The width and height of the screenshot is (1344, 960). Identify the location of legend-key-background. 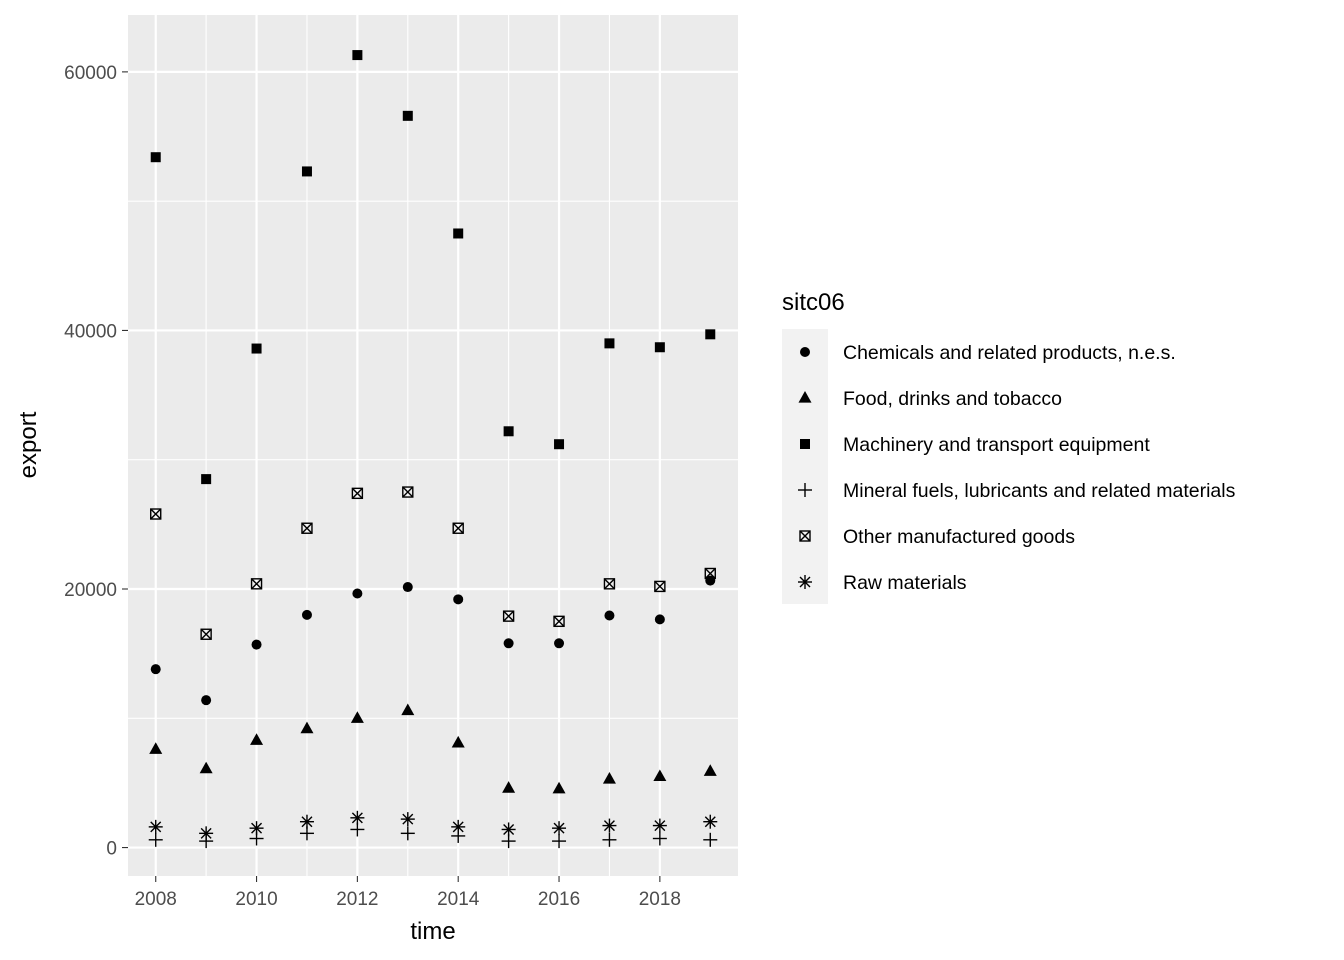
(805, 466).